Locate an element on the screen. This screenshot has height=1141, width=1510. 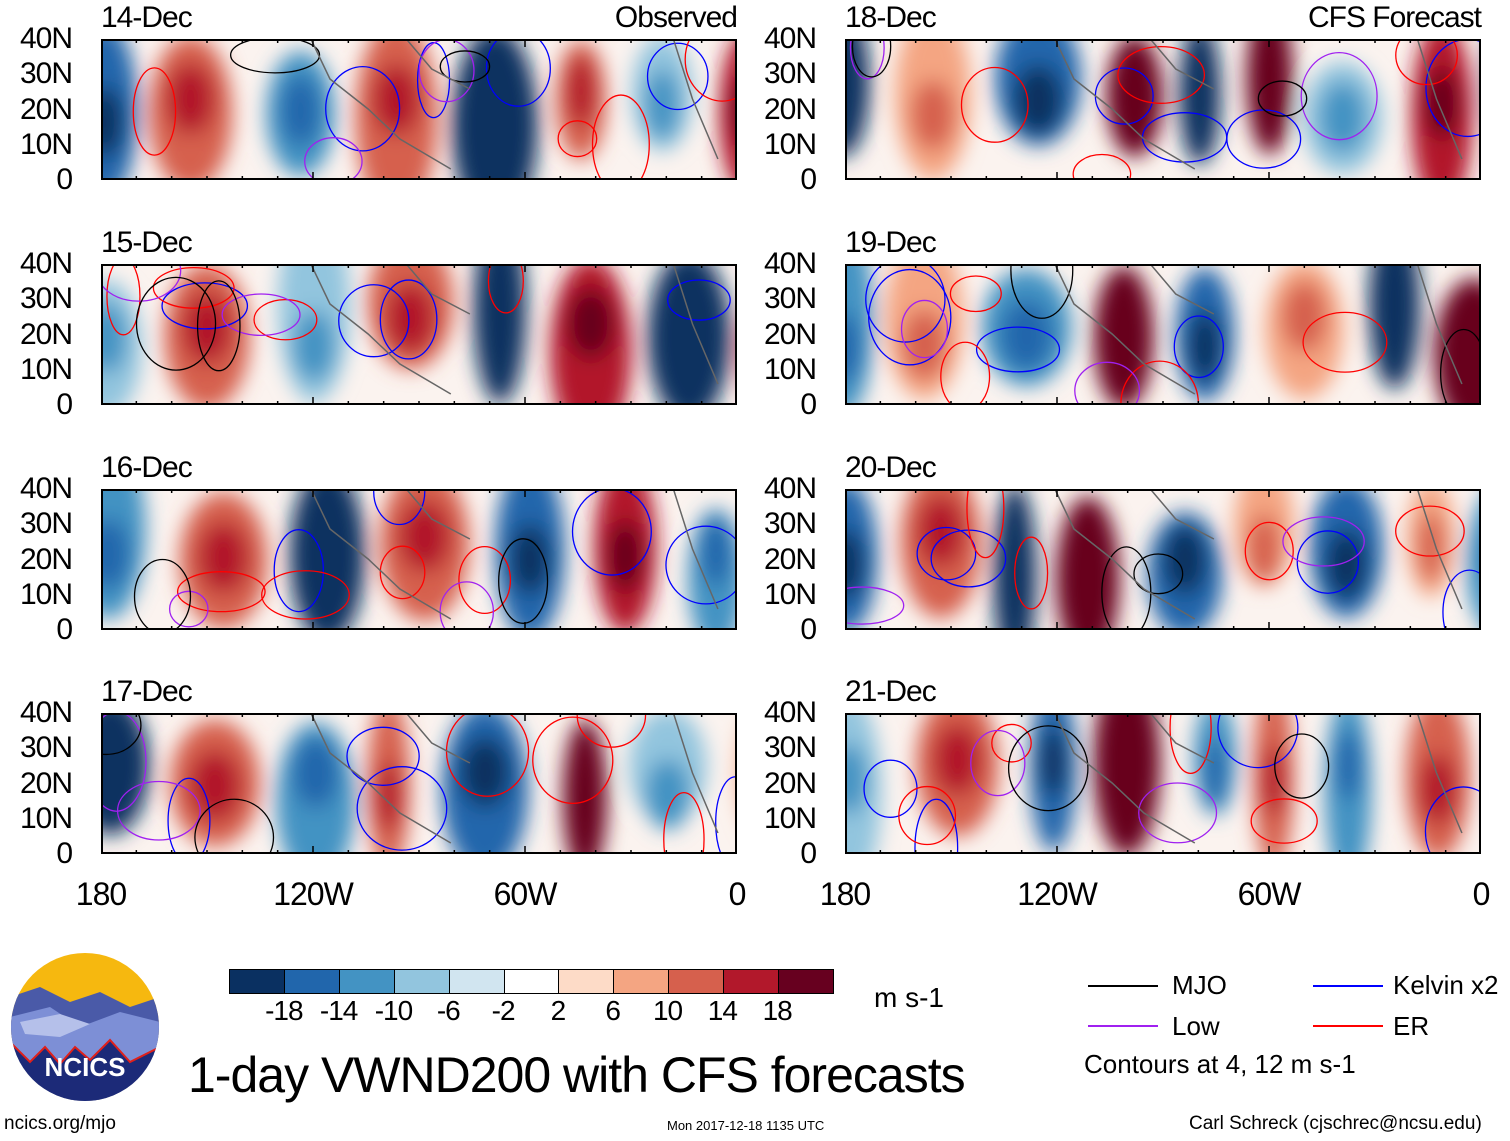
colorbar-tick-label: -14 is located at coordinates (338, 1010).